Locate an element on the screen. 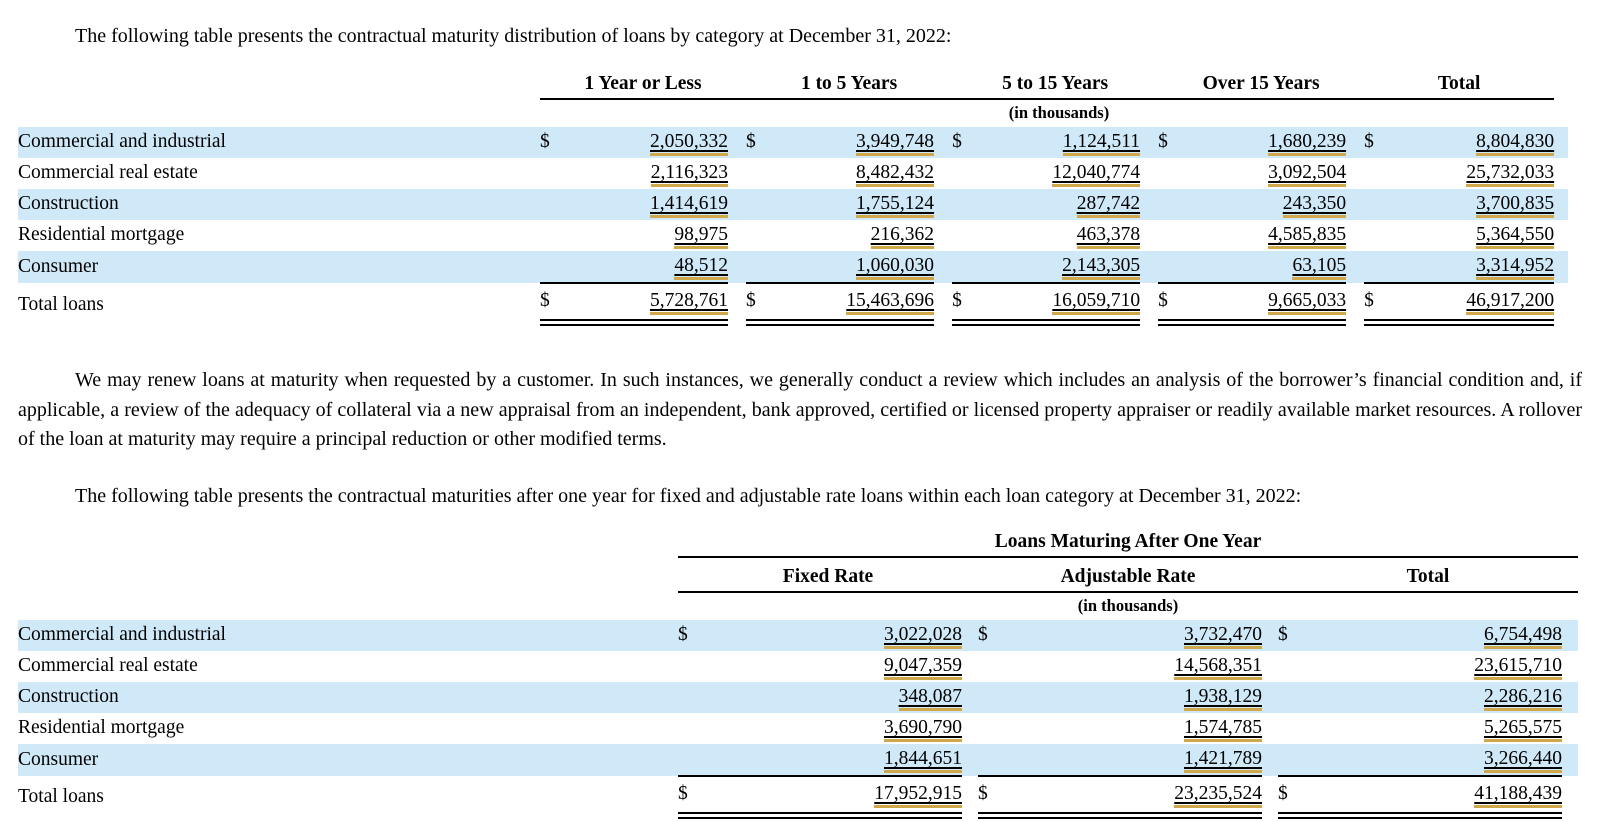  col-header-5-15yr: 5 to 15 Years is located at coordinates (1055, 82).